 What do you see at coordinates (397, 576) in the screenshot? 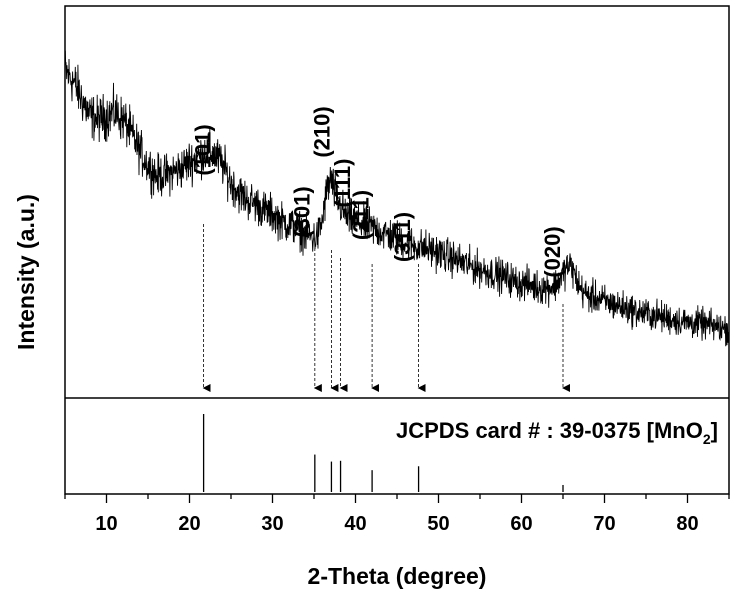
I see `x-axis-title: 2-Theta (degree)` at bounding box center [397, 576].